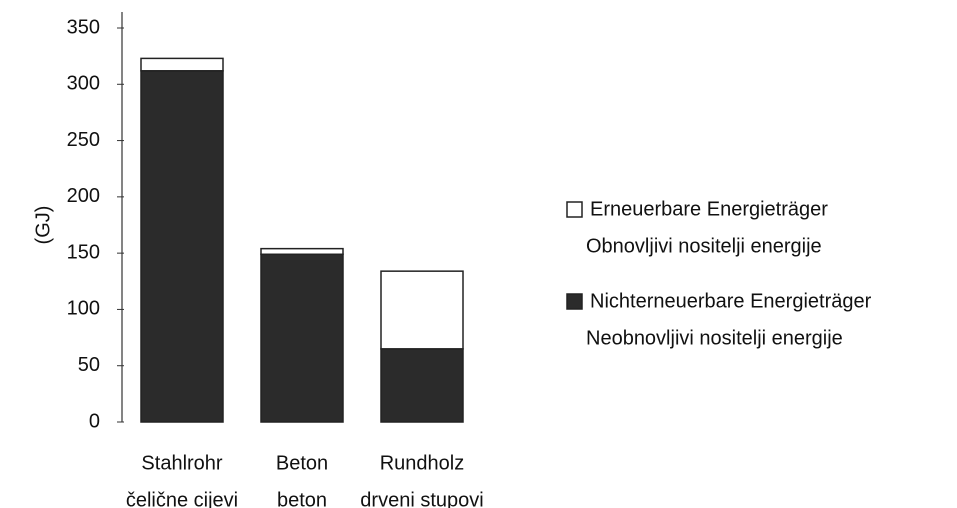  What do you see at coordinates (94, 421) in the screenshot?
I see `y-tick-label: 0` at bounding box center [94, 421].